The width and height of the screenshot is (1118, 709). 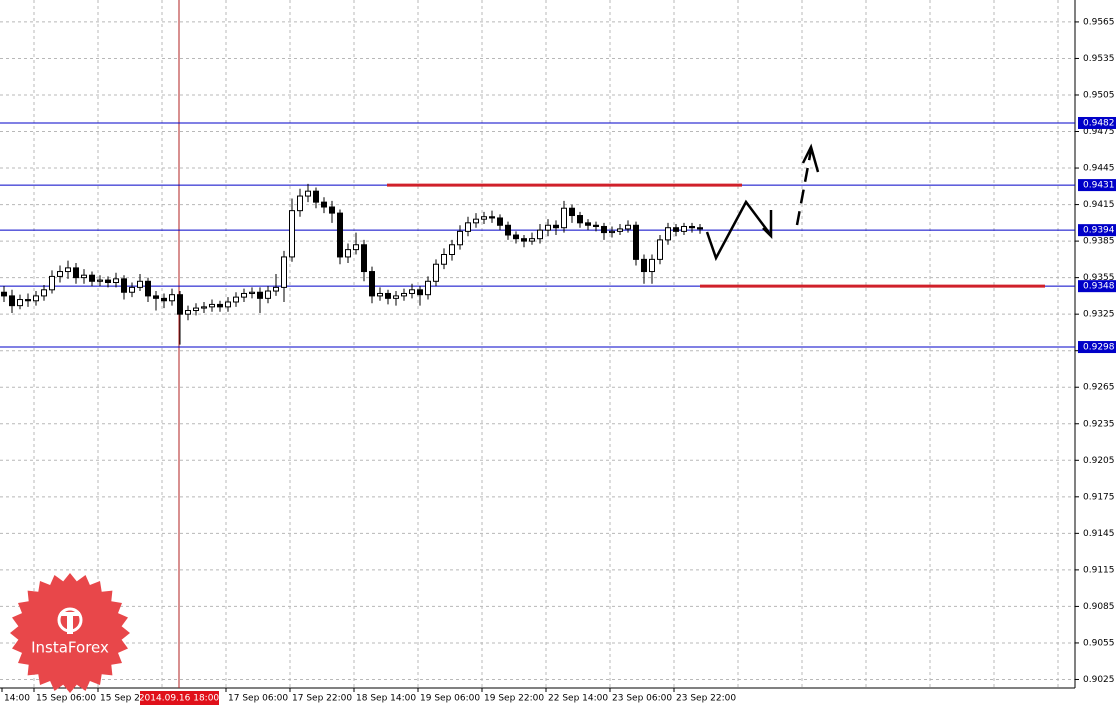 I want to click on level-label-bg, so click(x=1097, y=122).